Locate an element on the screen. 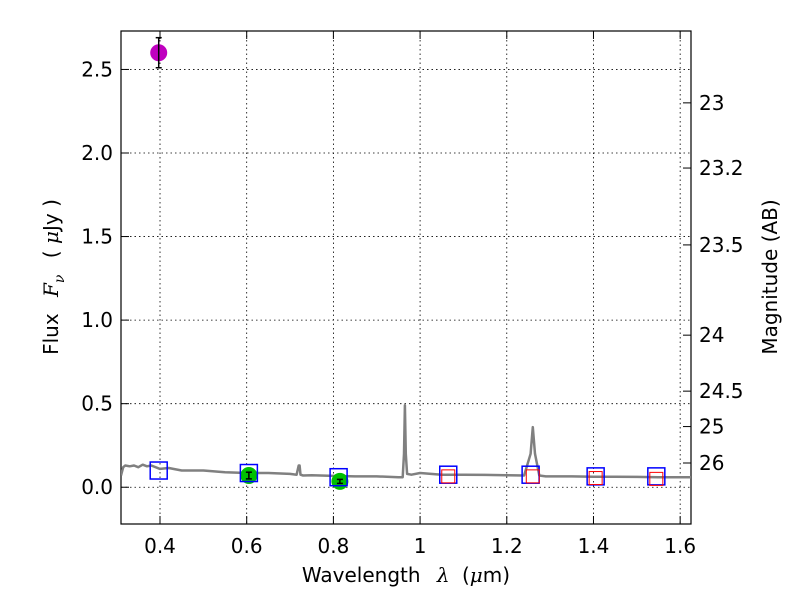  y-tick-labels: 0.0 0.5 1.0 1.5 2.0 2.5 is located at coordinates (97, 278).